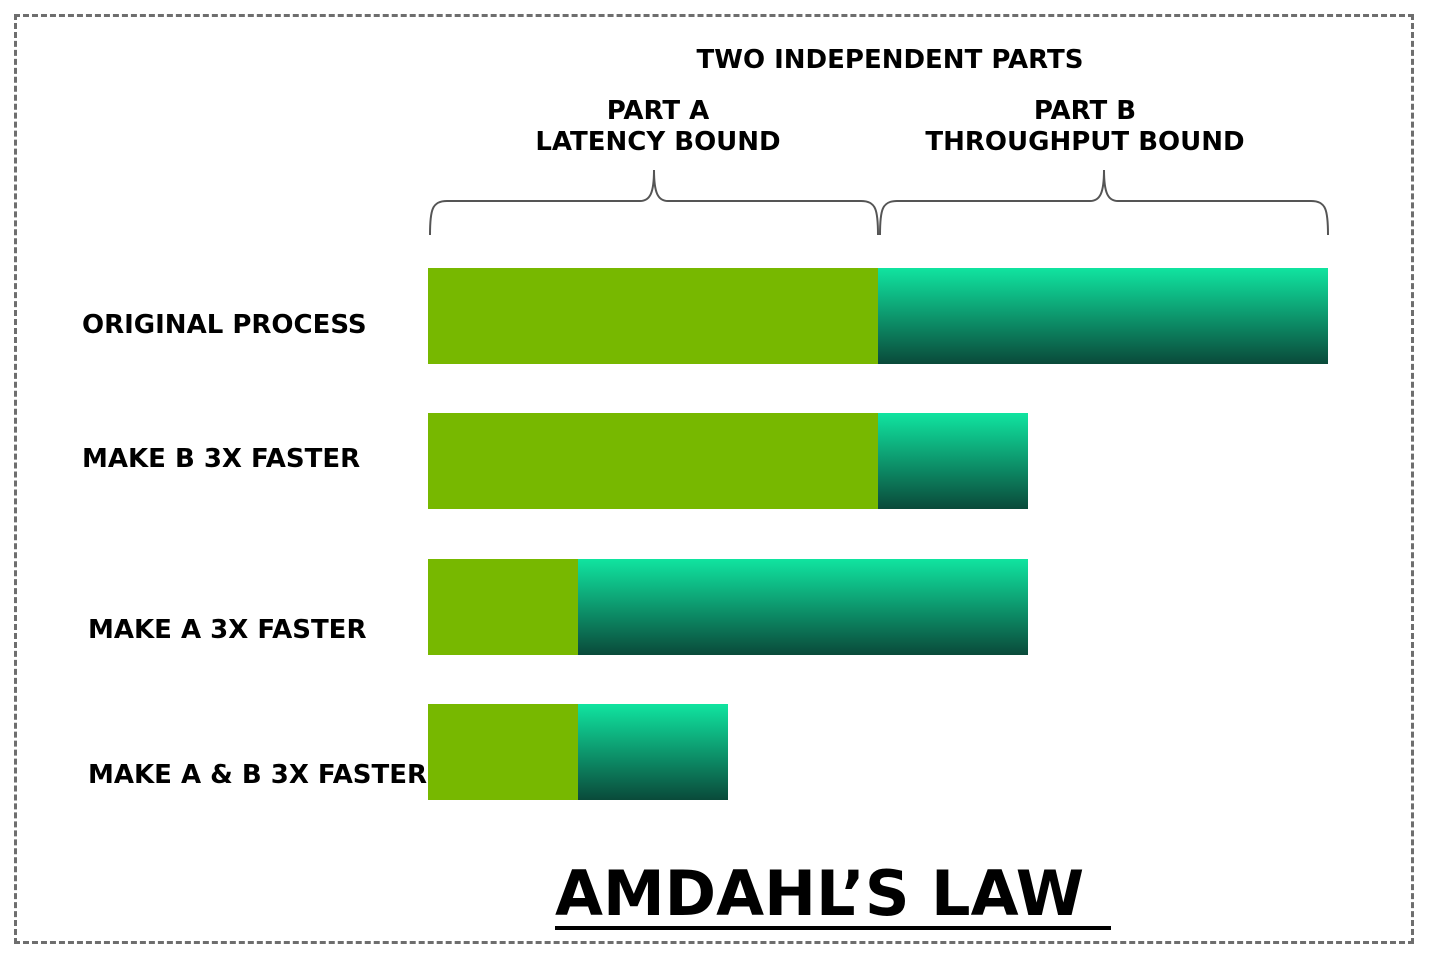  I want to click on row-label-make-a-faster: MAKE A 3X FASTER, so click(227, 630).